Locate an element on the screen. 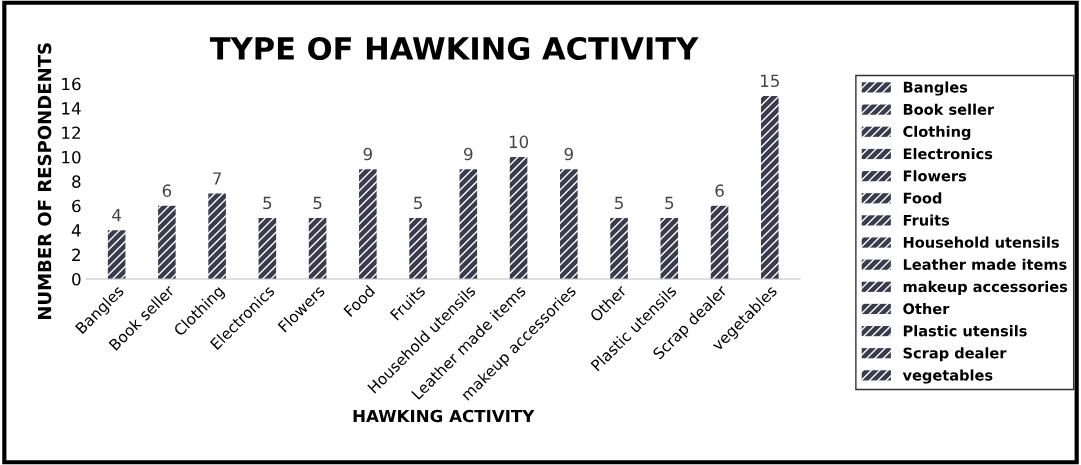 This screenshot has width=1081, height=465. x-axis-title: HAWKING ACTIVITY is located at coordinates (444, 416).